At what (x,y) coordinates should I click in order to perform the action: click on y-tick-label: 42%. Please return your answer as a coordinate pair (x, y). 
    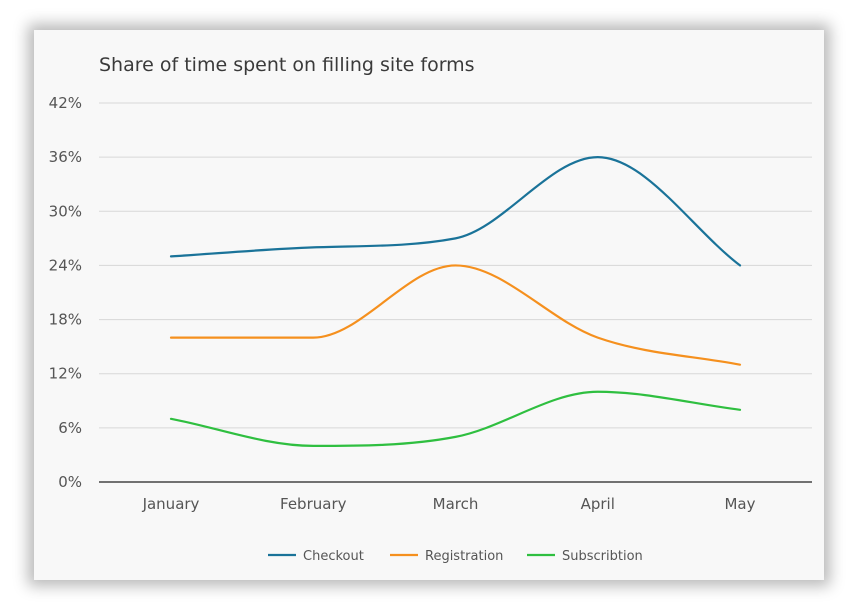
    Looking at the image, I should click on (65, 103).